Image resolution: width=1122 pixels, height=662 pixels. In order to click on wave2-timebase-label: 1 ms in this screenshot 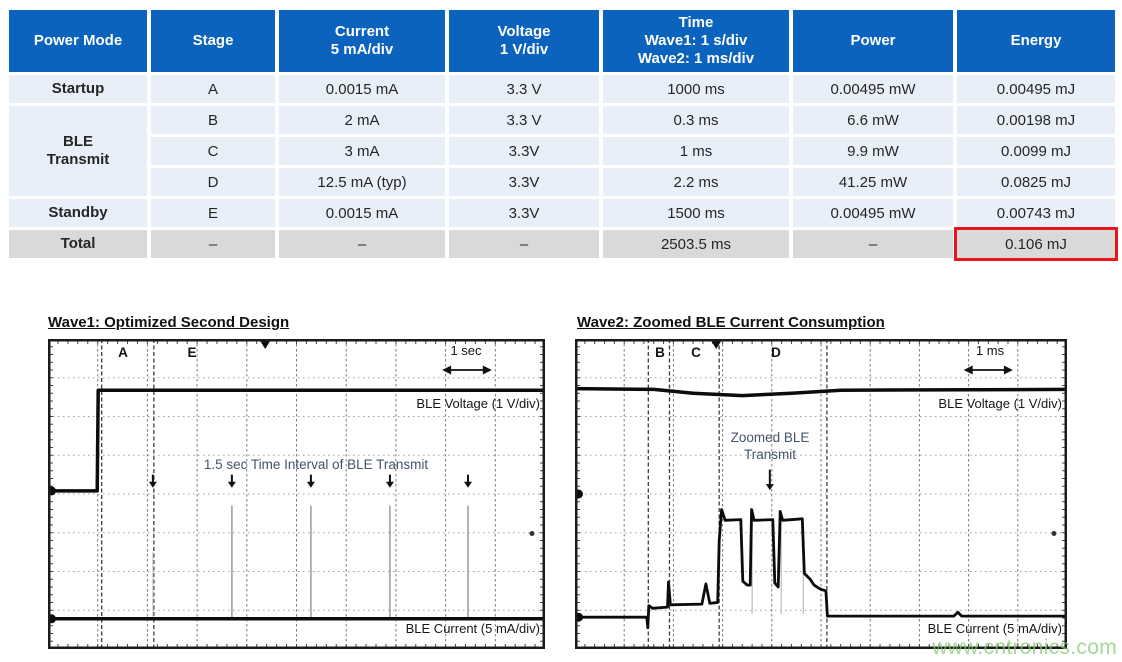, I will do `click(990, 350)`.